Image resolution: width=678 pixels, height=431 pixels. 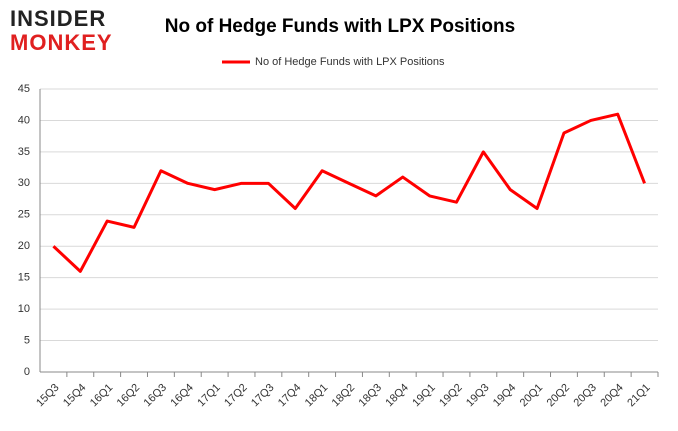 I want to click on logo-text: MONKEY, so click(x=61, y=42).